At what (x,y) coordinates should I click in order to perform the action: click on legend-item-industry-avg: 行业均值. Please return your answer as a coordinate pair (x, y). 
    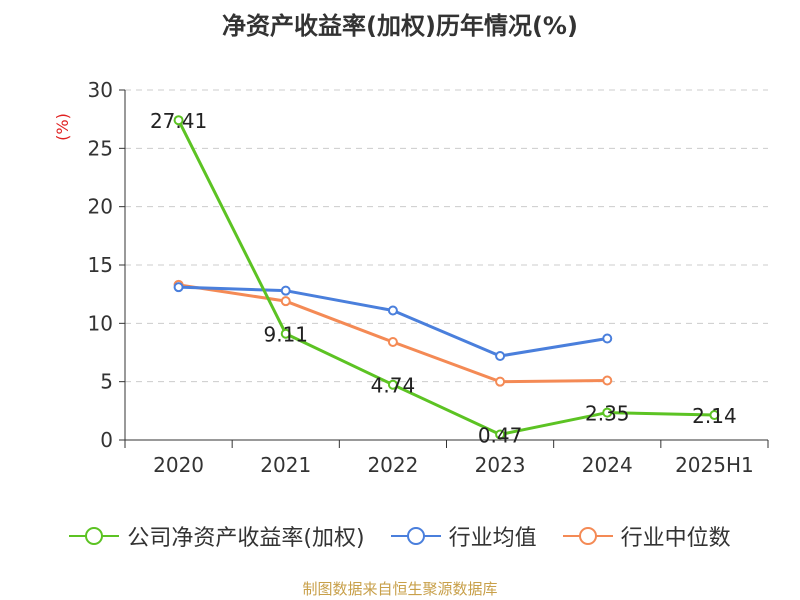
    Looking at the image, I should click on (463, 536).